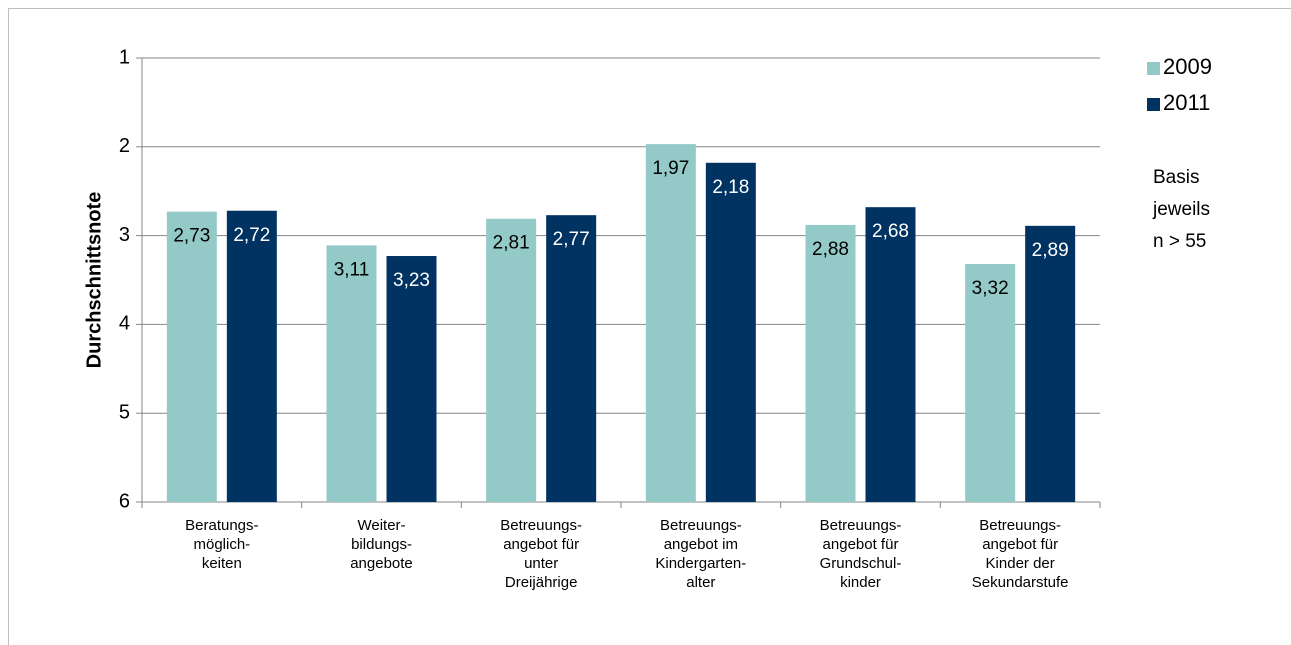 This screenshot has height=645, width=1291. I want to click on x-tick-label: Betreuungs-angebot für Grundschul-kinder, so click(861, 554).